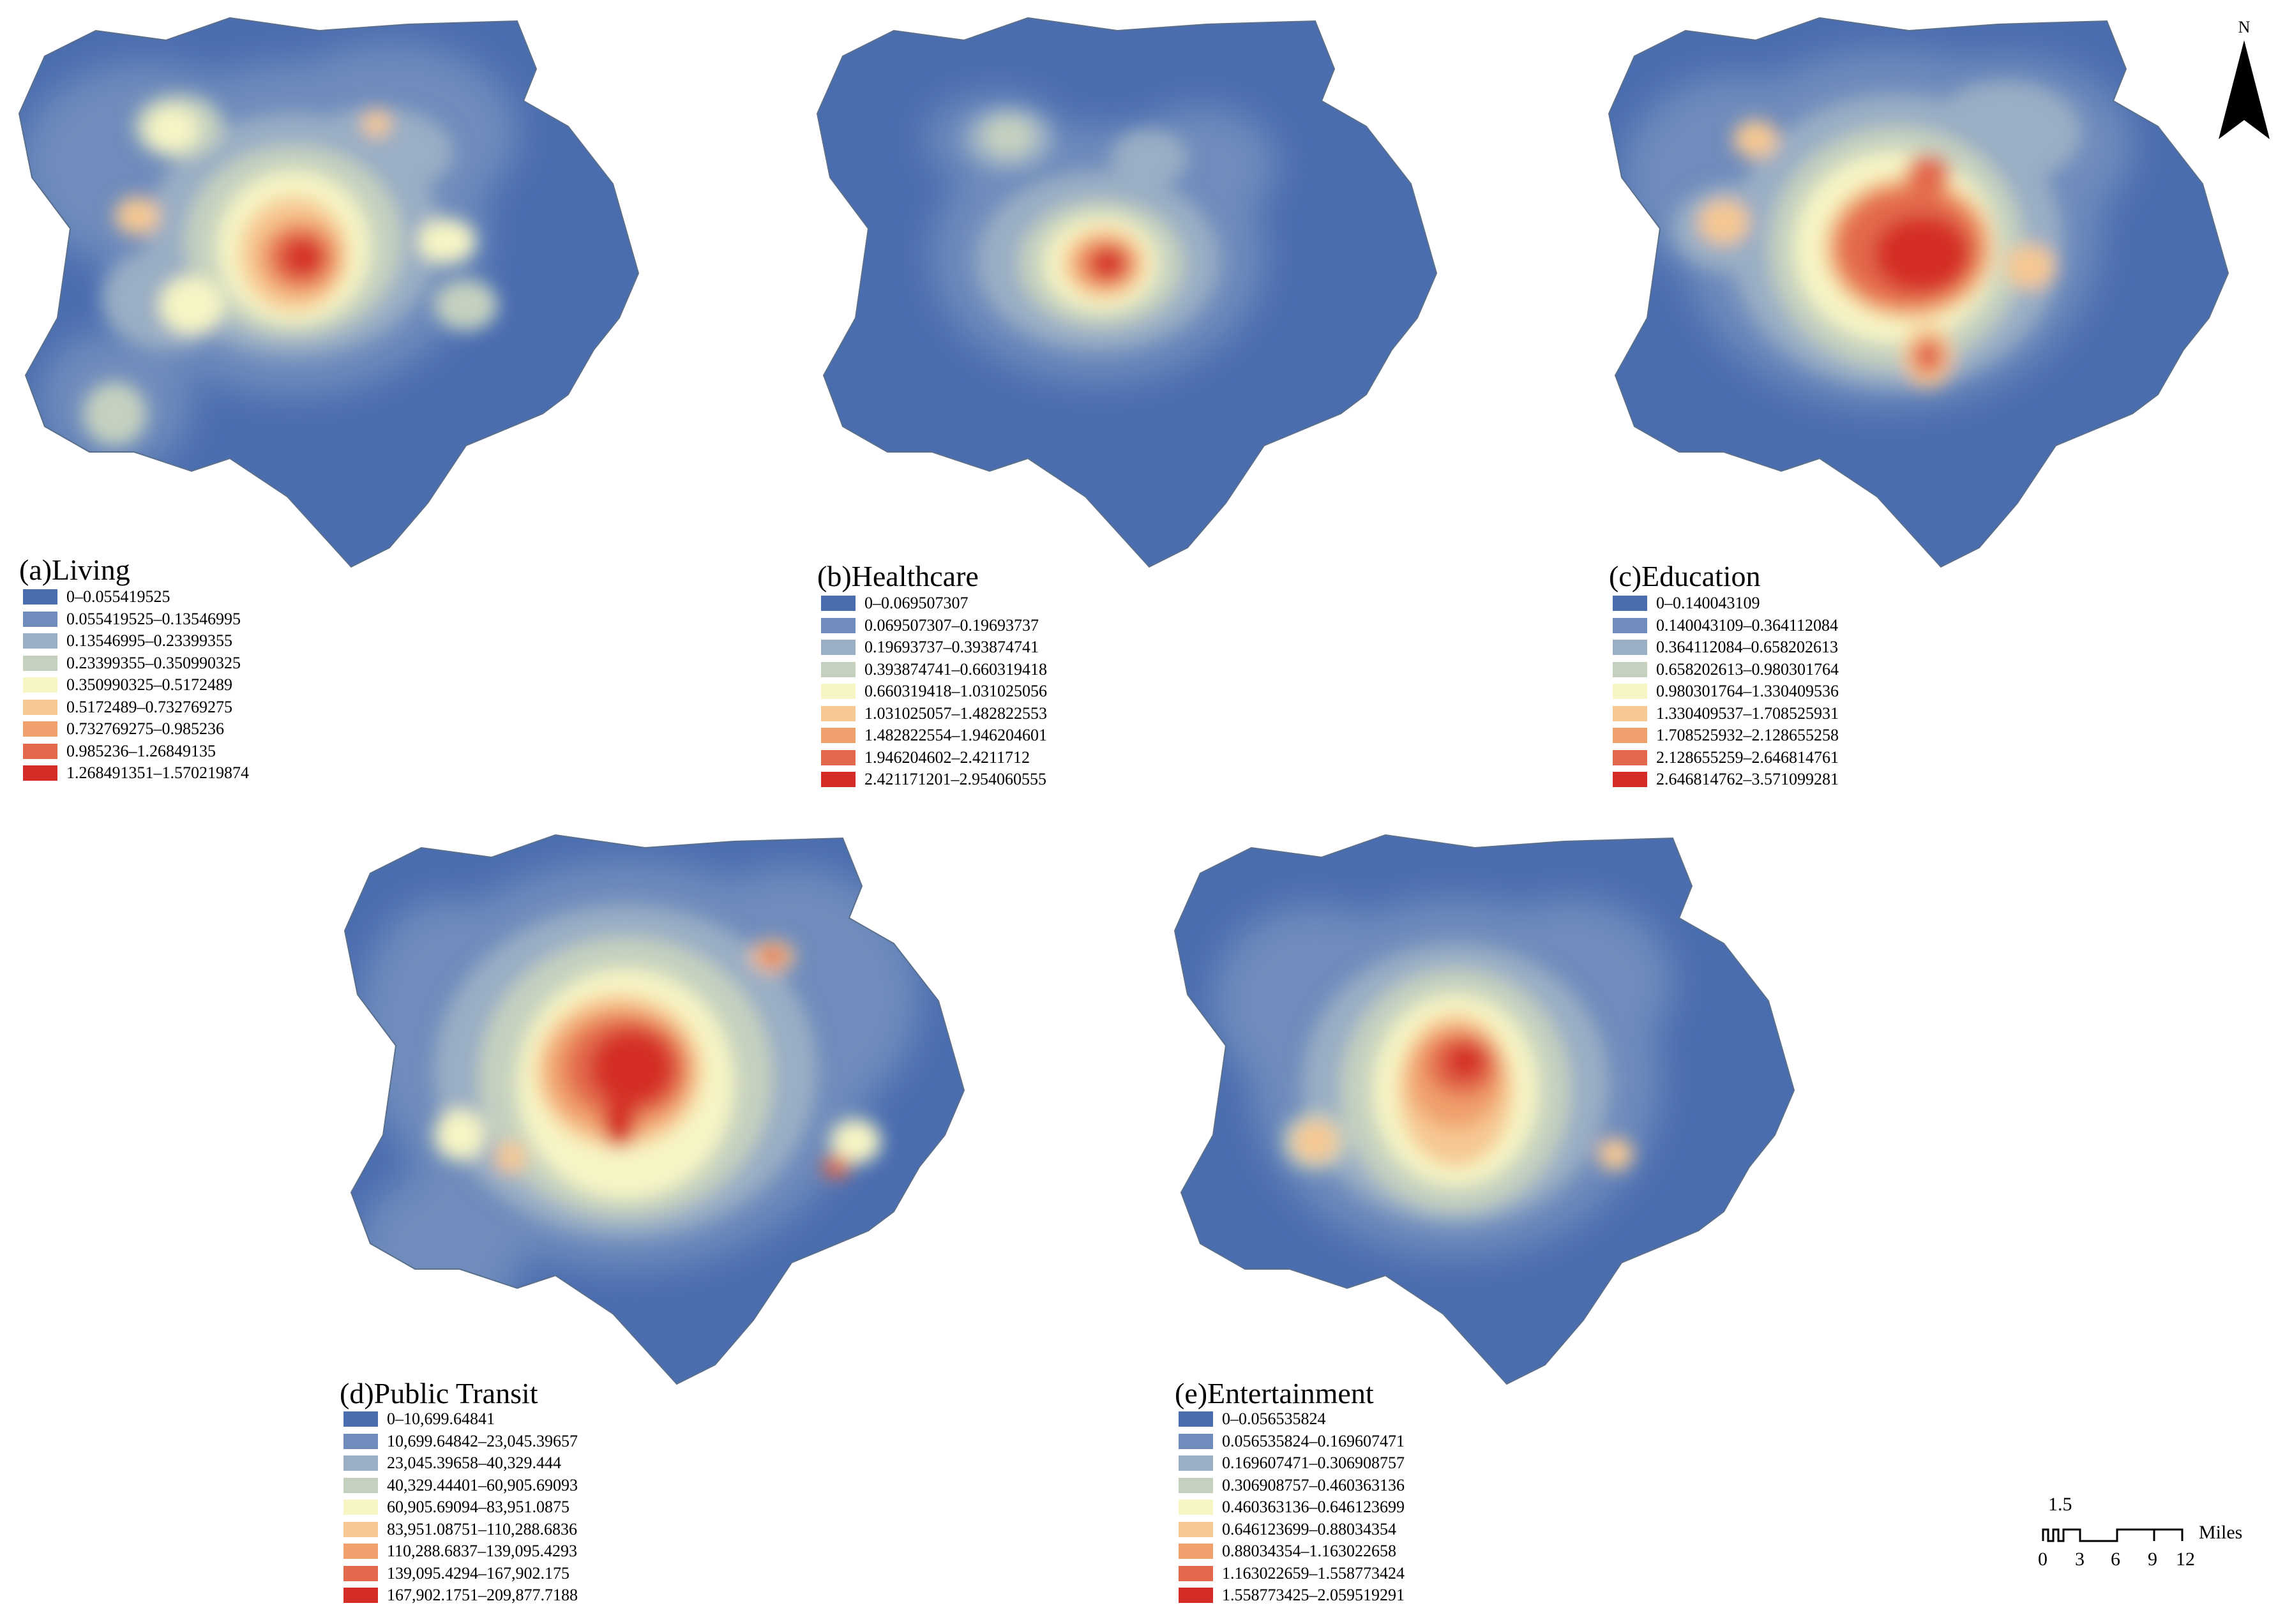 This screenshot has width=2285, height=1624. What do you see at coordinates (158, 773) in the screenshot?
I see `legend-label: 1.268491351–1.570219874` at bounding box center [158, 773].